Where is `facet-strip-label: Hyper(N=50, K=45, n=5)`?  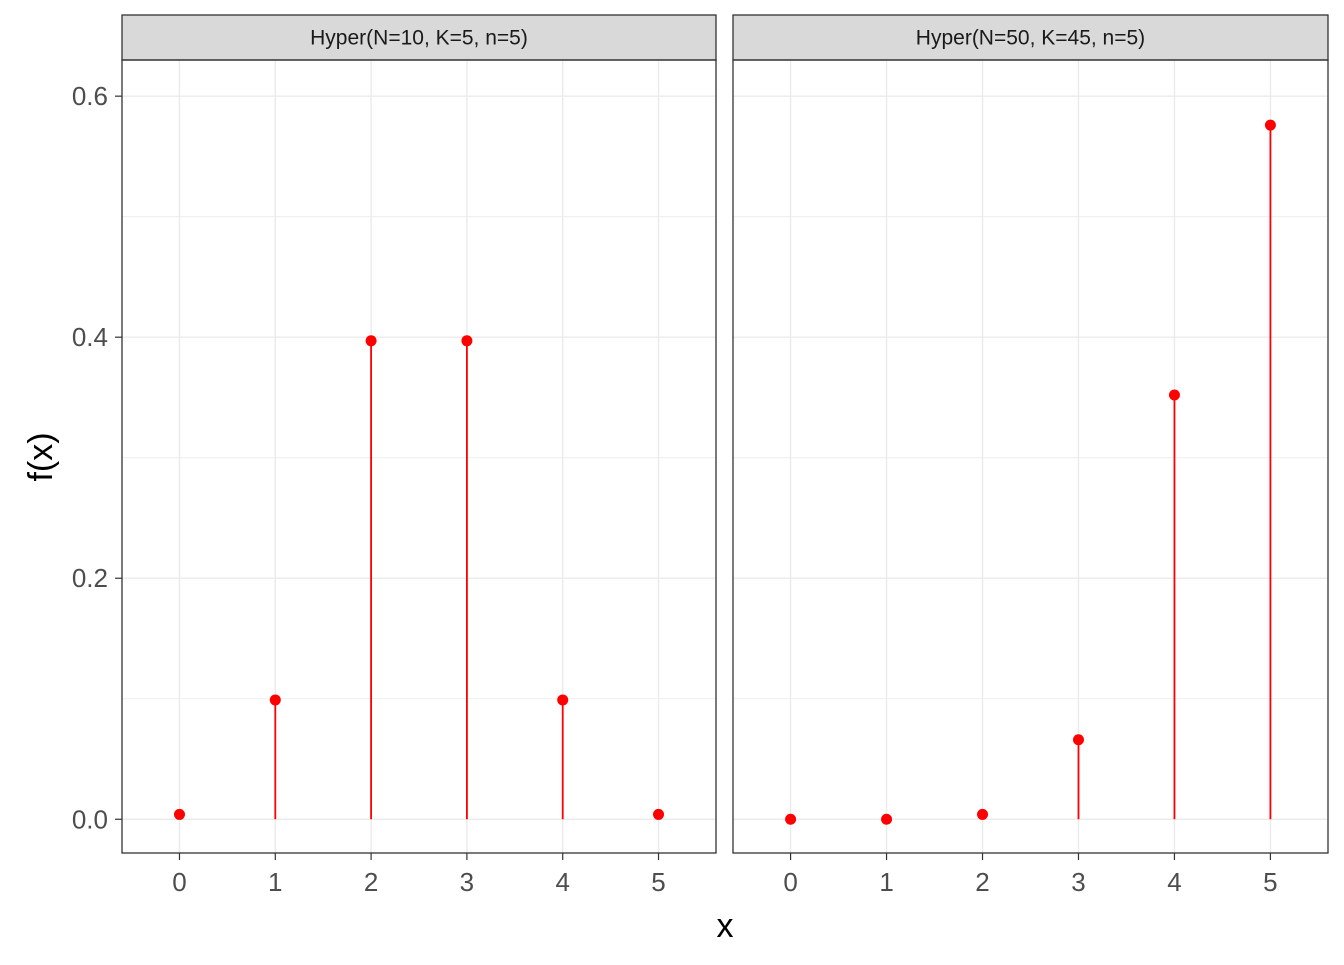
facet-strip-label: Hyper(N=50, K=45, n=5) is located at coordinates (1030, 38).